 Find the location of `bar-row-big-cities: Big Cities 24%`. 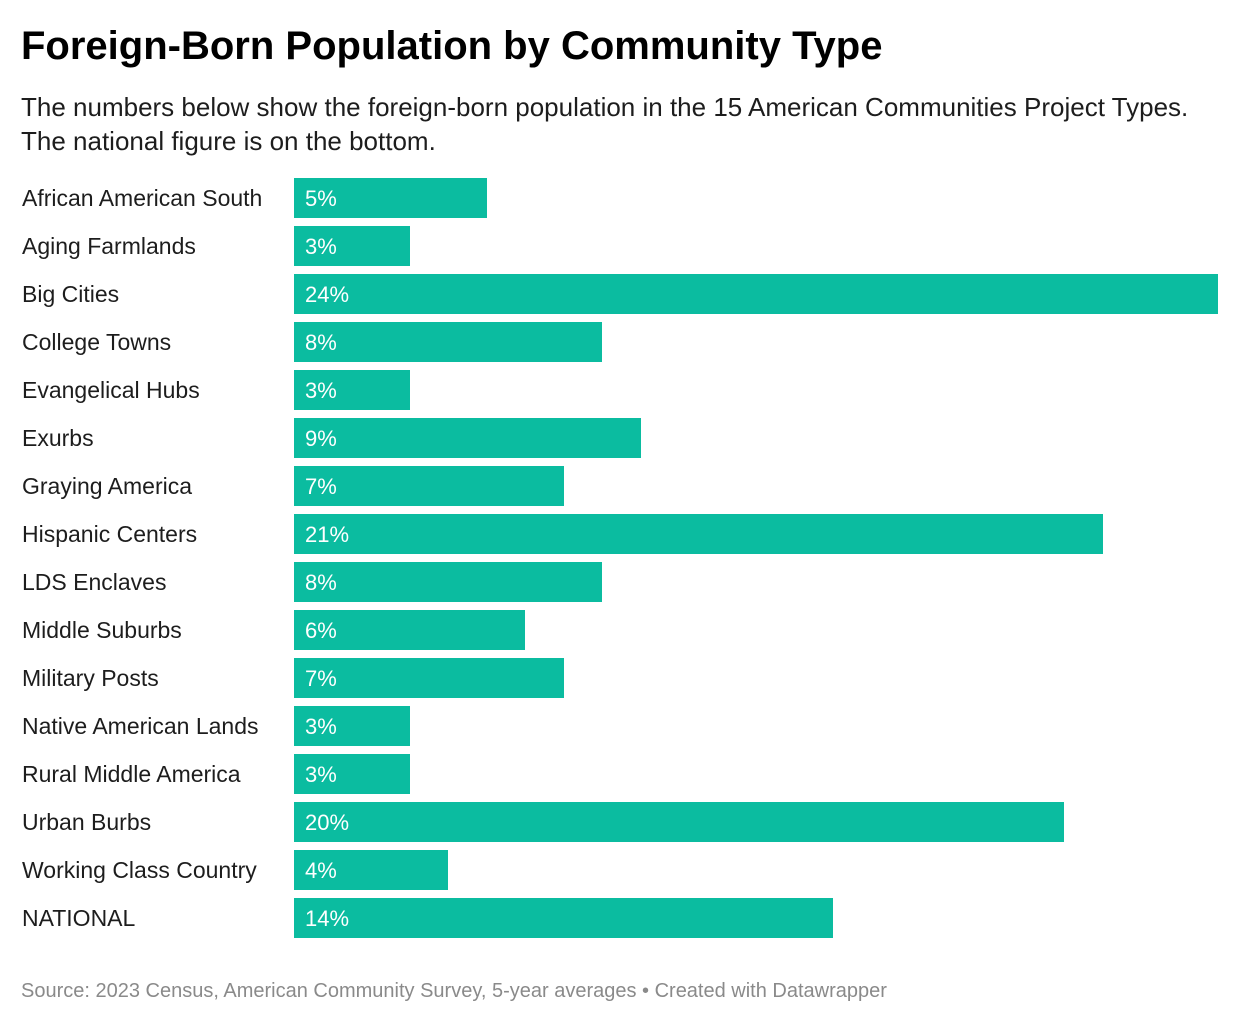

bar-row-big-cities: Big Cities 24% is located at coordinates (620, 294).